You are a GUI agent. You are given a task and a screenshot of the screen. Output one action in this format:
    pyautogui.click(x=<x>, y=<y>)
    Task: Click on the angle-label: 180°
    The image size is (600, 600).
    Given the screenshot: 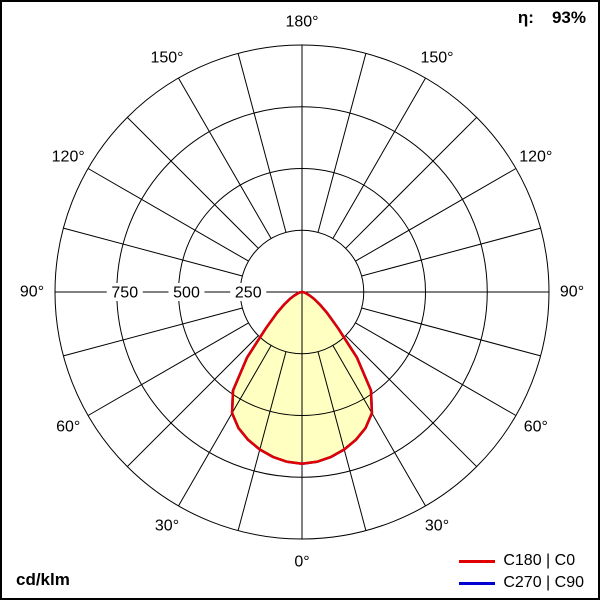 What is the action you would take?
    pyautogui.click(x=301, y=22)
    